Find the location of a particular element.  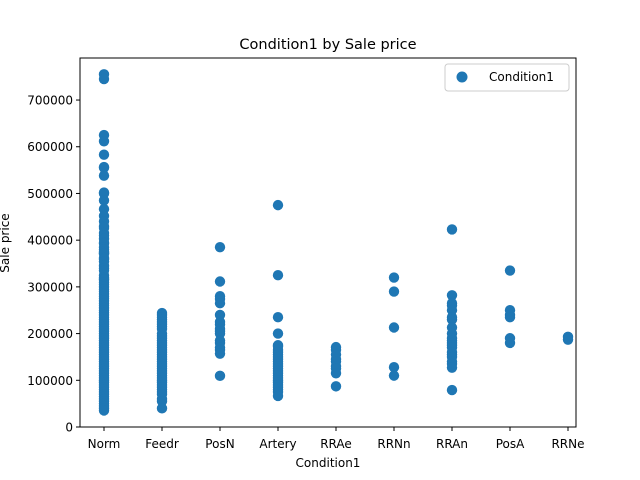

y-tick-label: 700000 is located at coordinates (50, 101).